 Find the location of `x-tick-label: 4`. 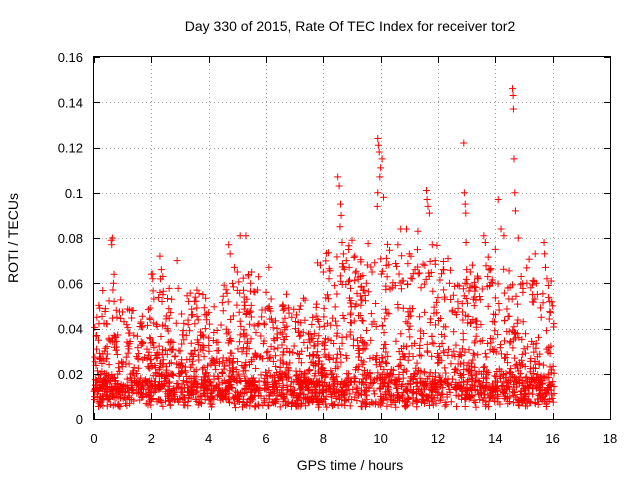

x-tick-label: 4 is located at coordinates (208, 438).